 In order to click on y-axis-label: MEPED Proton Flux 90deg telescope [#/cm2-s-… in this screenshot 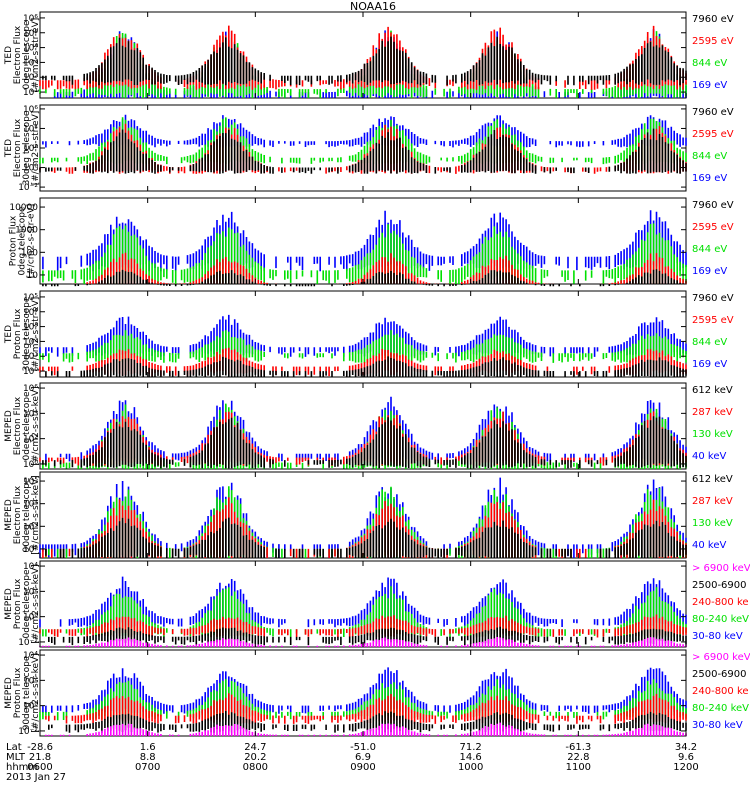, I will do `click(22, 692)`.